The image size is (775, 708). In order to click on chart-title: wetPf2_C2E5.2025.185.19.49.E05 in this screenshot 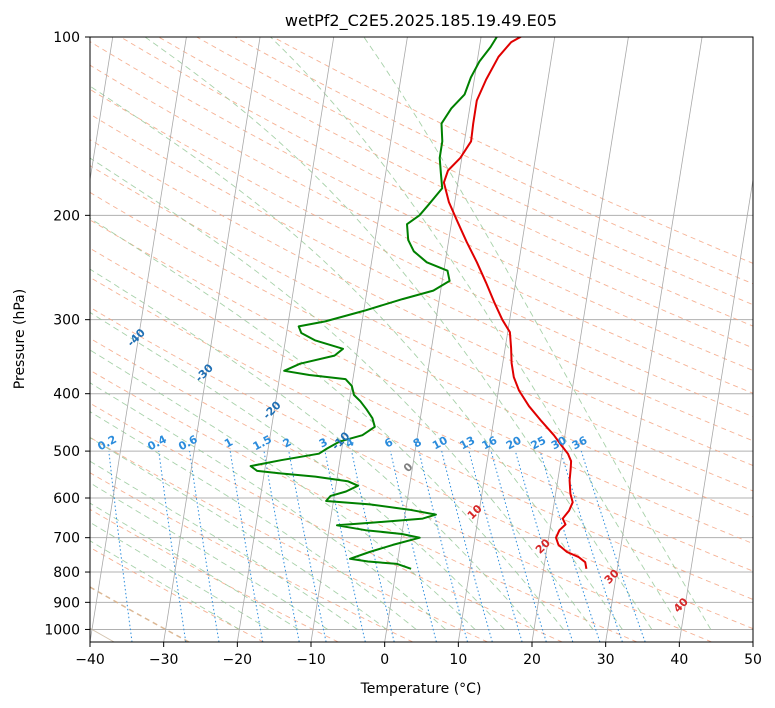, I will do `click(421, 21)`.